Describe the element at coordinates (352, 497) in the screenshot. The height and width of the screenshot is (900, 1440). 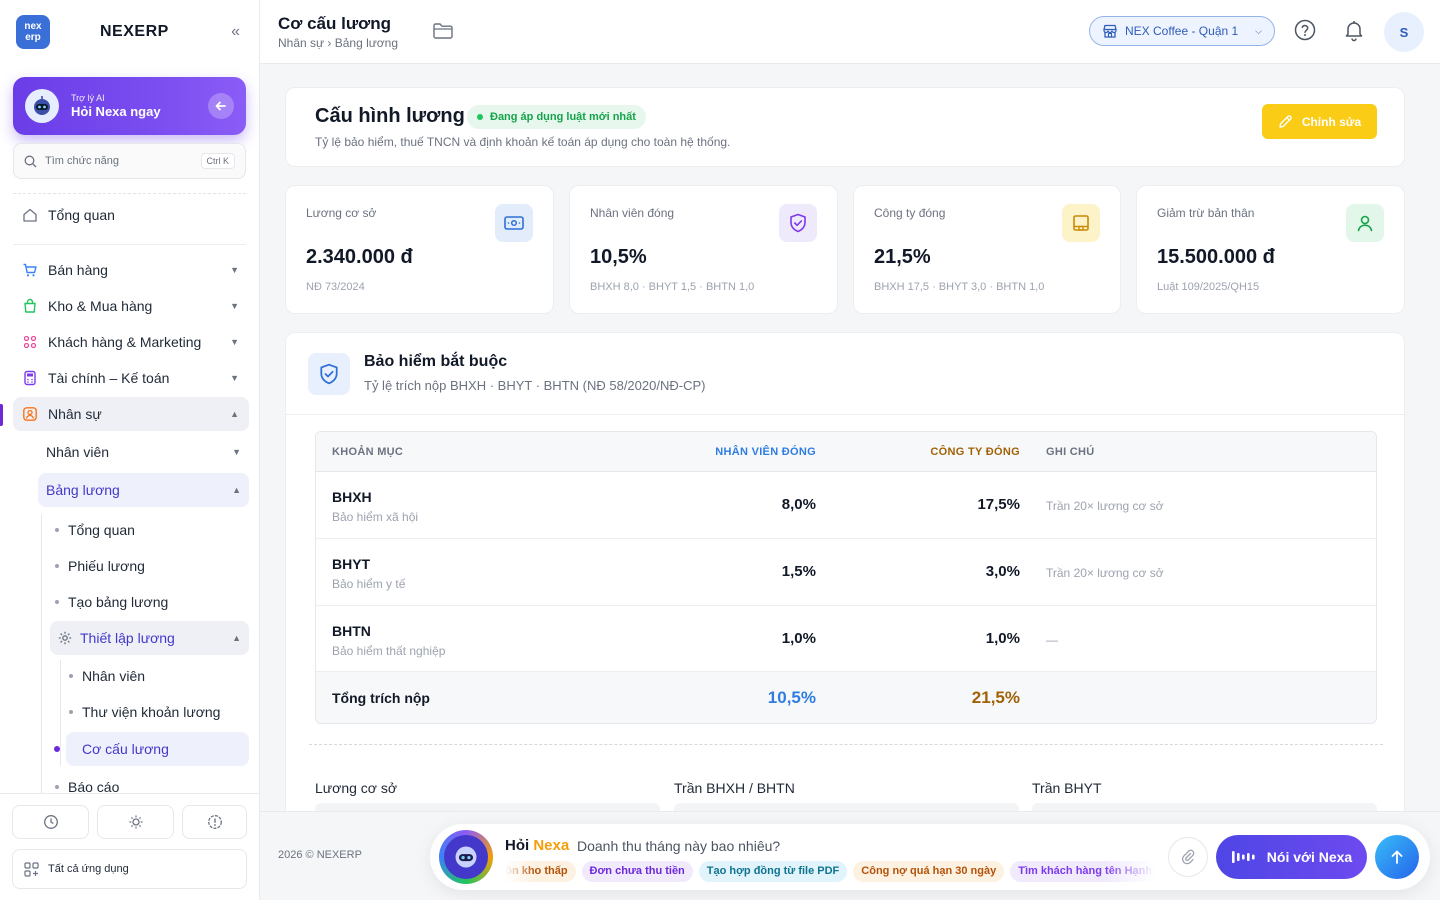
I see `row-name: BHXH` at that location.